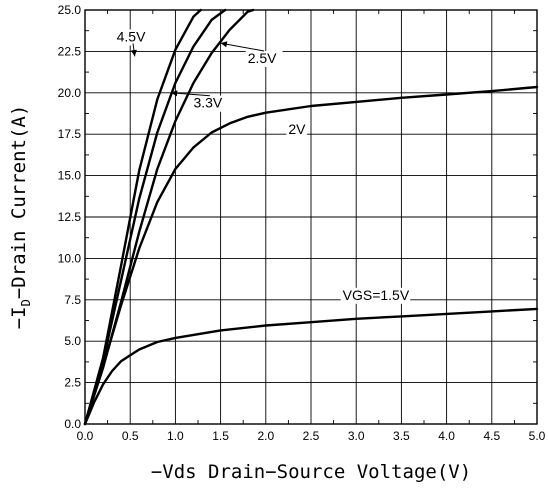 The image size is (548, 495). What do you see at coordinates (311, 436) in the screenshot?
I see `x-tick-label: 2.5` at bounding box center [311, 436].